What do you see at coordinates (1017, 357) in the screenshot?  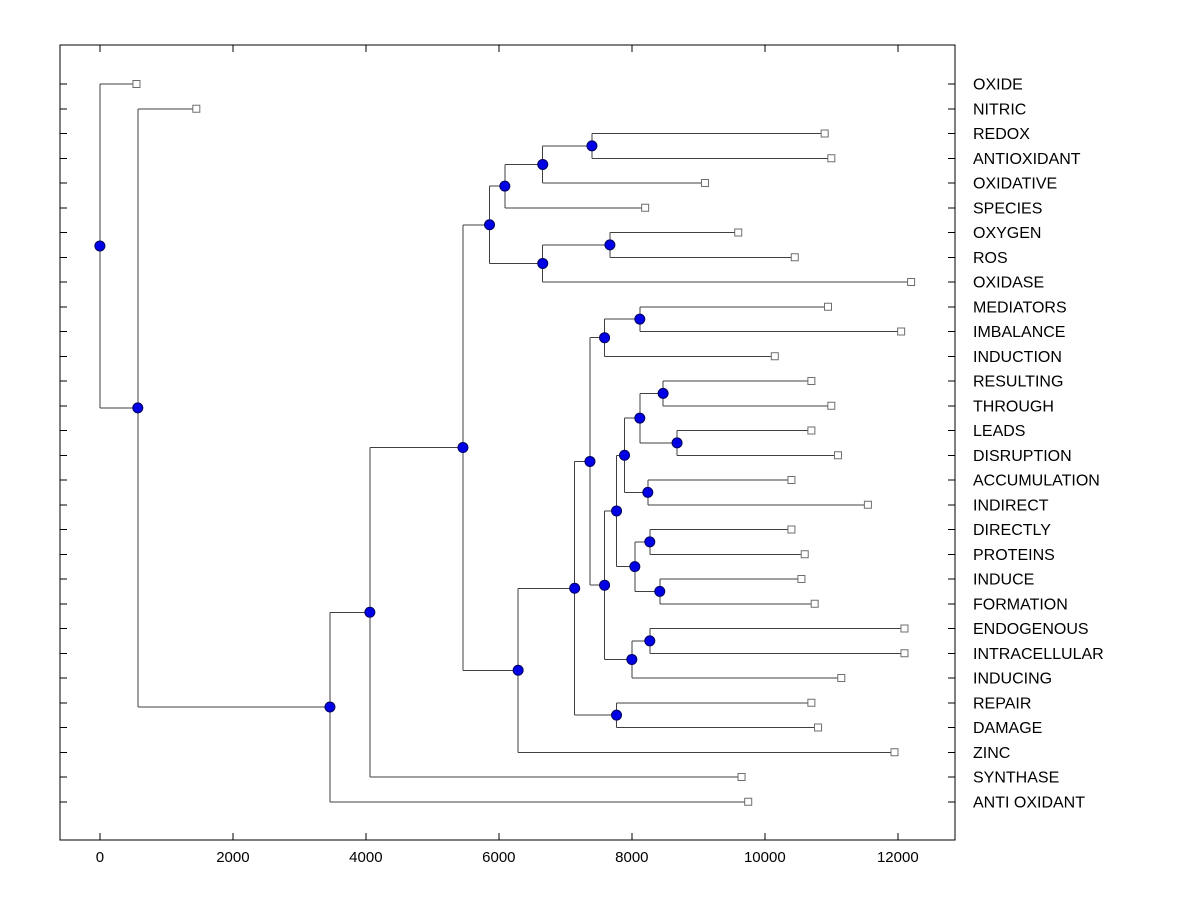 I see `leaf-label: INDUCTION` at bounding box center [1017, 357].